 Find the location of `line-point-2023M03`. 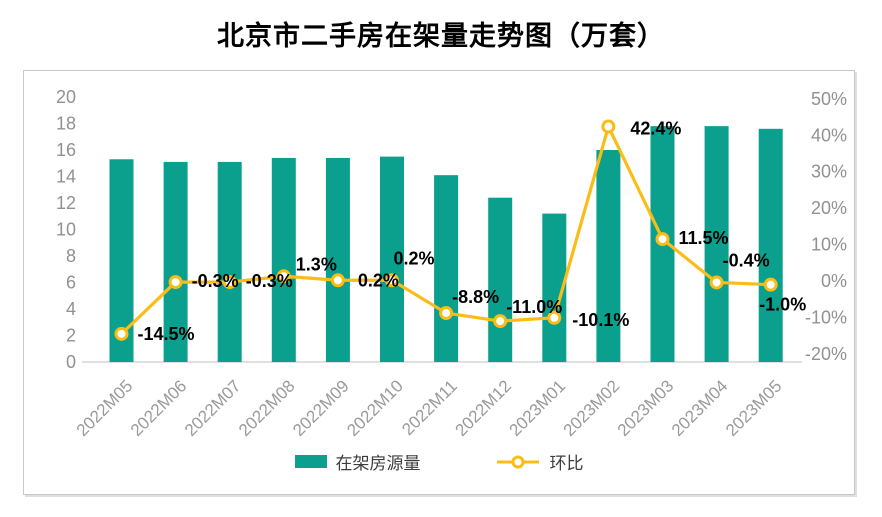

line-point-2023M03 is located at coordinates (662, 239).